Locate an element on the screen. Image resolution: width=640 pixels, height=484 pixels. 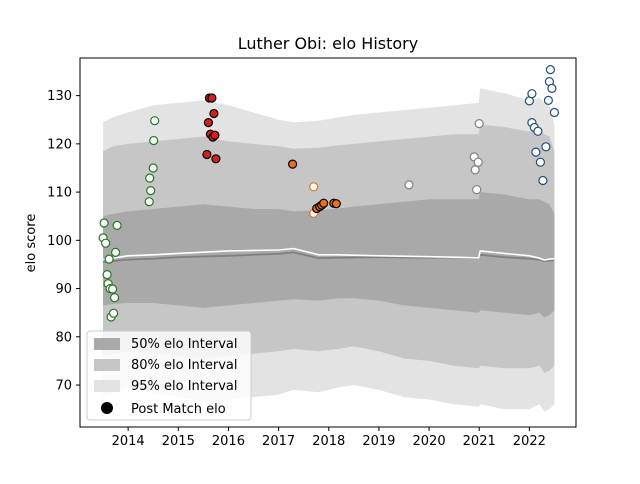
x-tick-label: 2021 is located at coordinates (479, 441).